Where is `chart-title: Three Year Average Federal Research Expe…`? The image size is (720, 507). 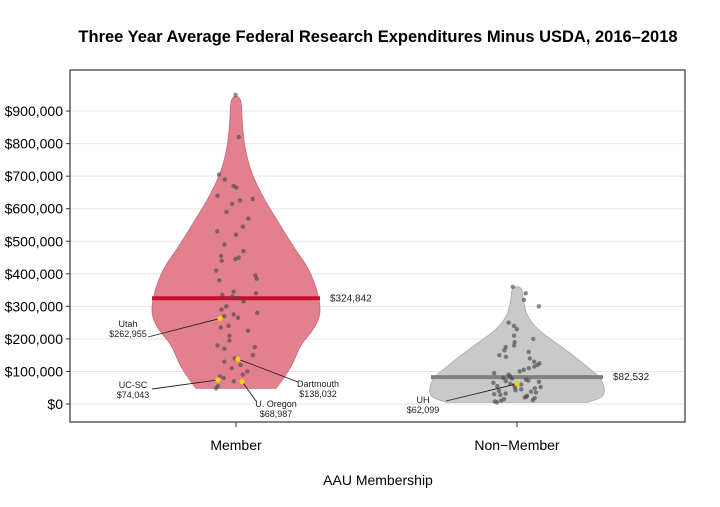
chart-title: Three Year Average Federal Research Expe… is located at coordinates (377, 37).